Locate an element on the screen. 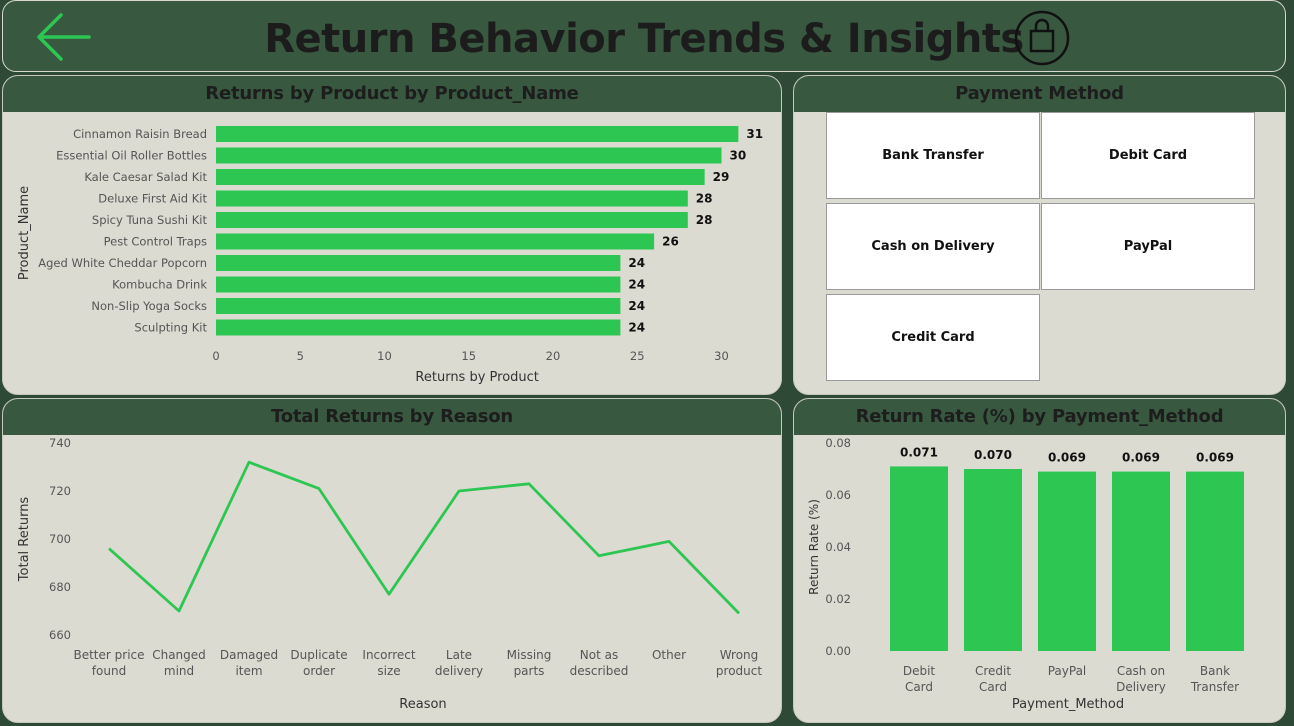  x-axis-title: Returns by Product is located at coordinates (476, 377).